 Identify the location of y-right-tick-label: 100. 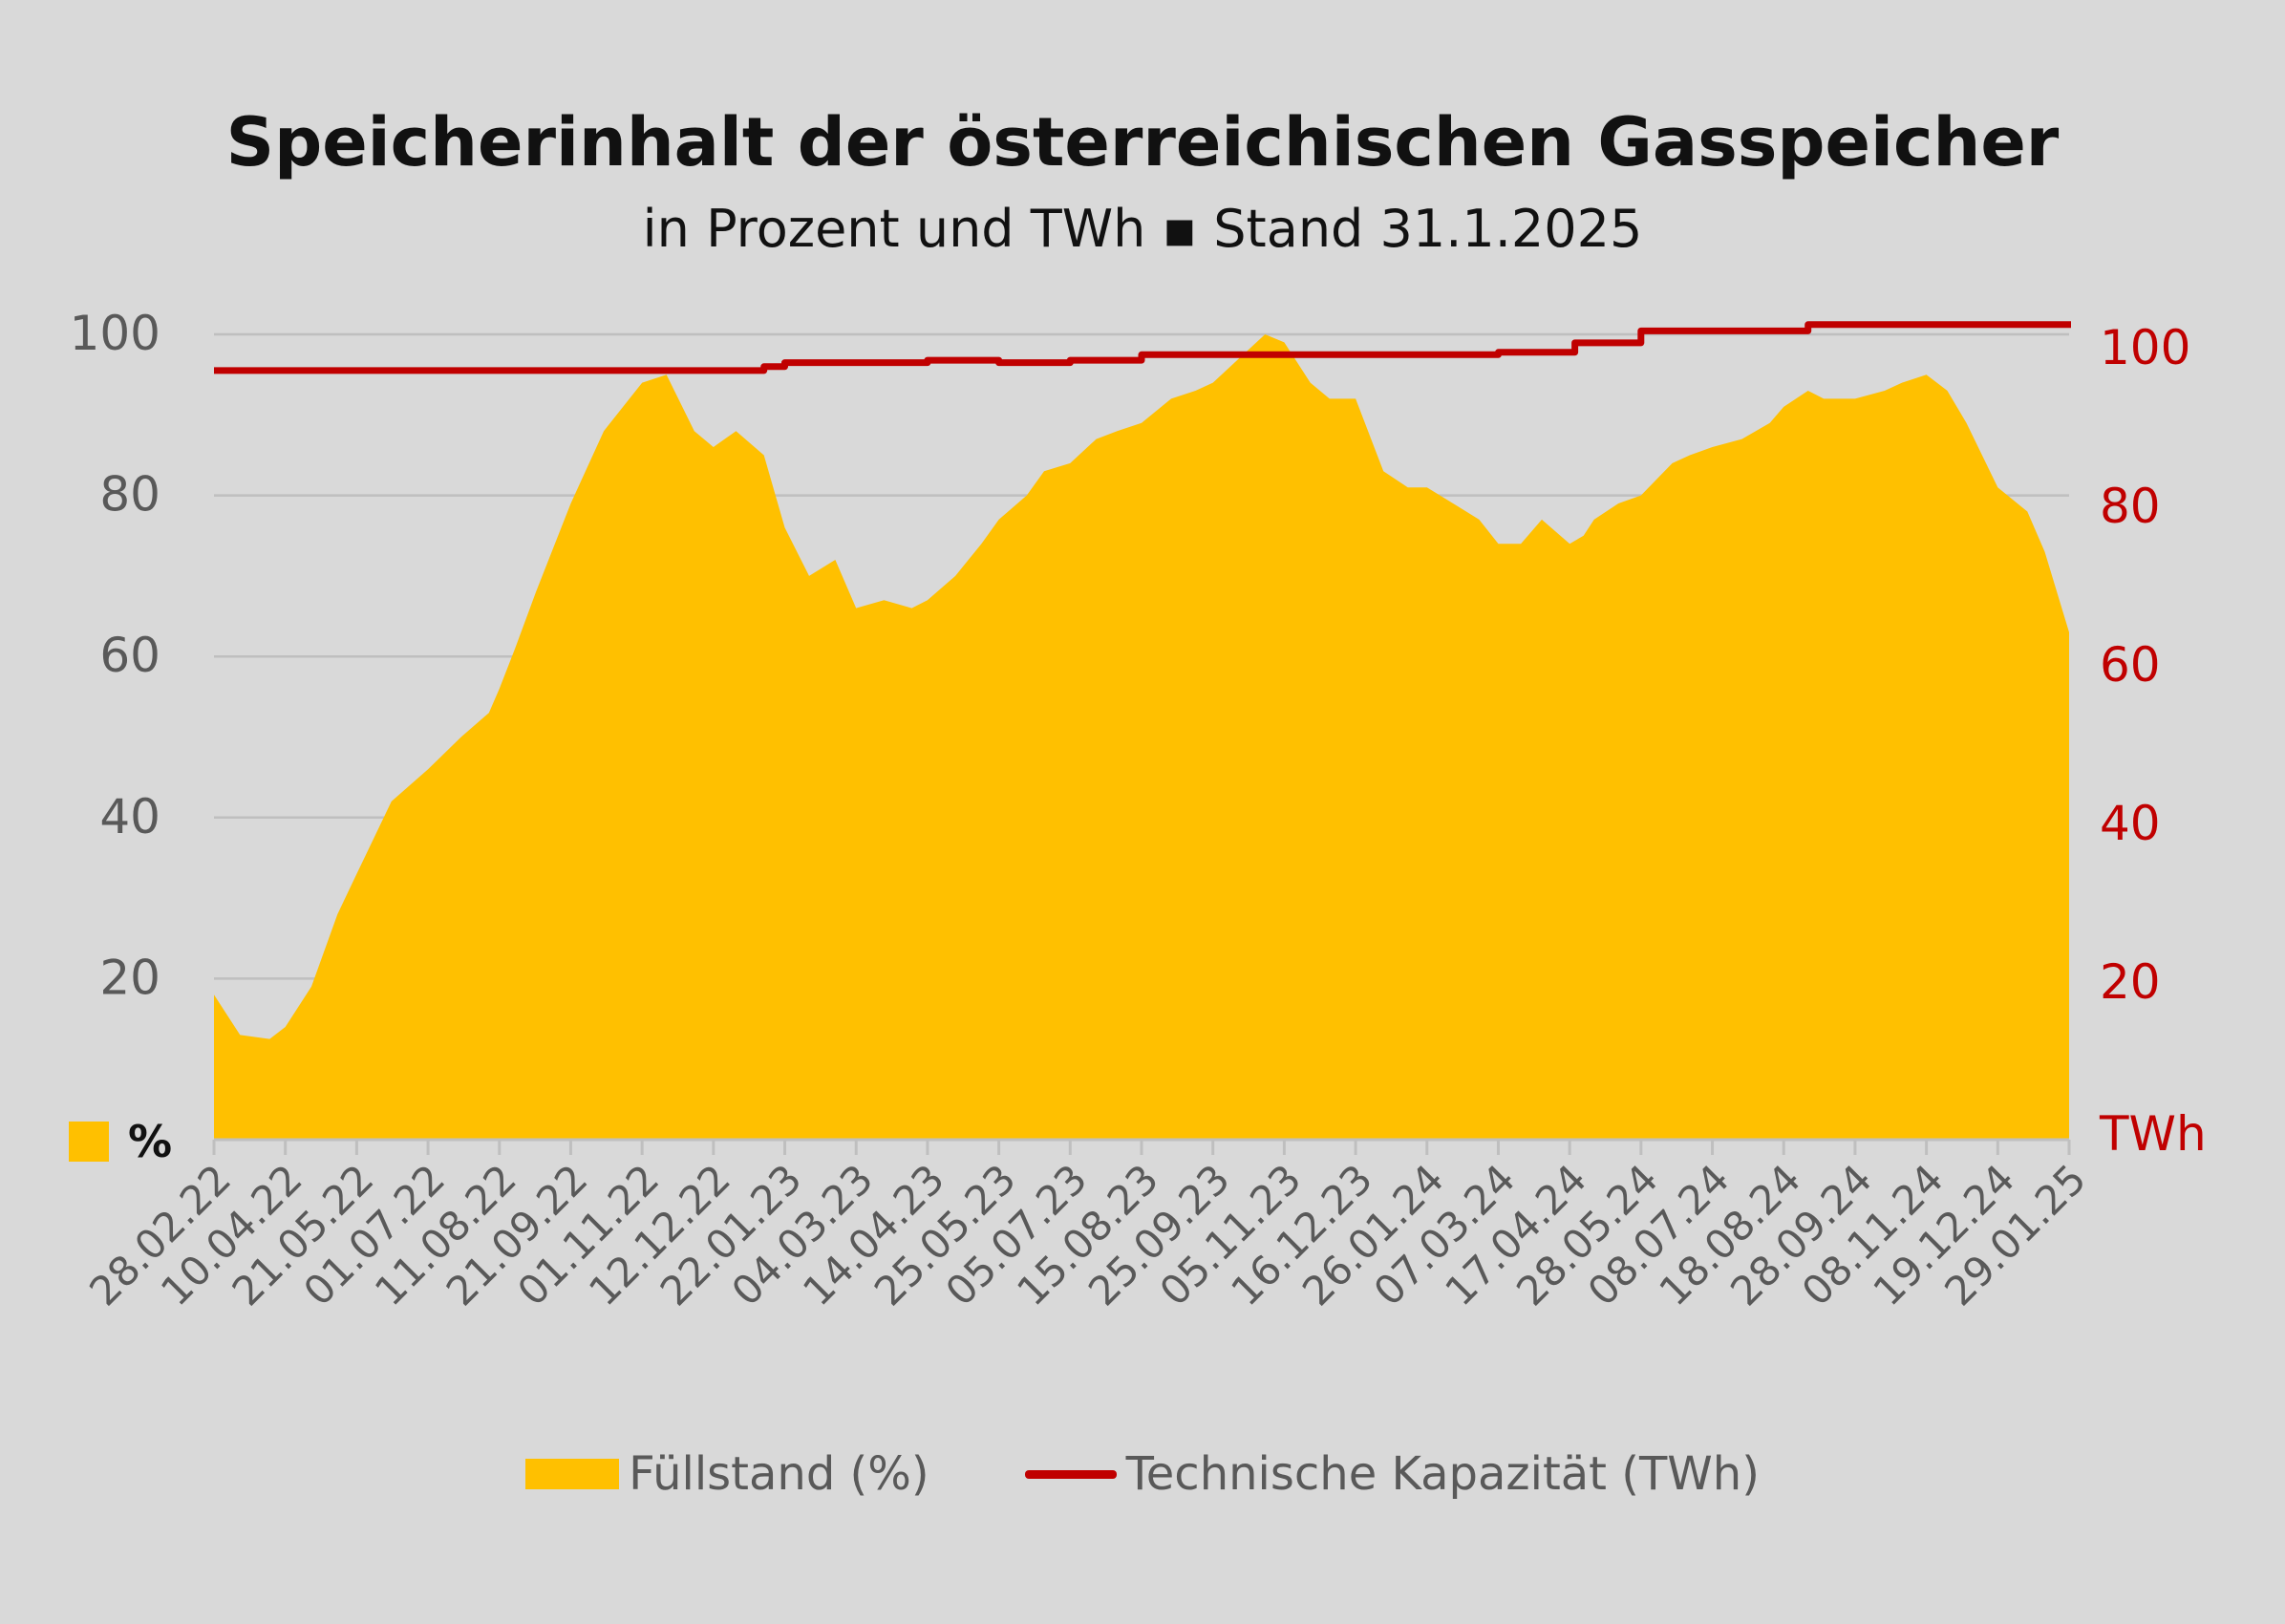
(2145, 347).